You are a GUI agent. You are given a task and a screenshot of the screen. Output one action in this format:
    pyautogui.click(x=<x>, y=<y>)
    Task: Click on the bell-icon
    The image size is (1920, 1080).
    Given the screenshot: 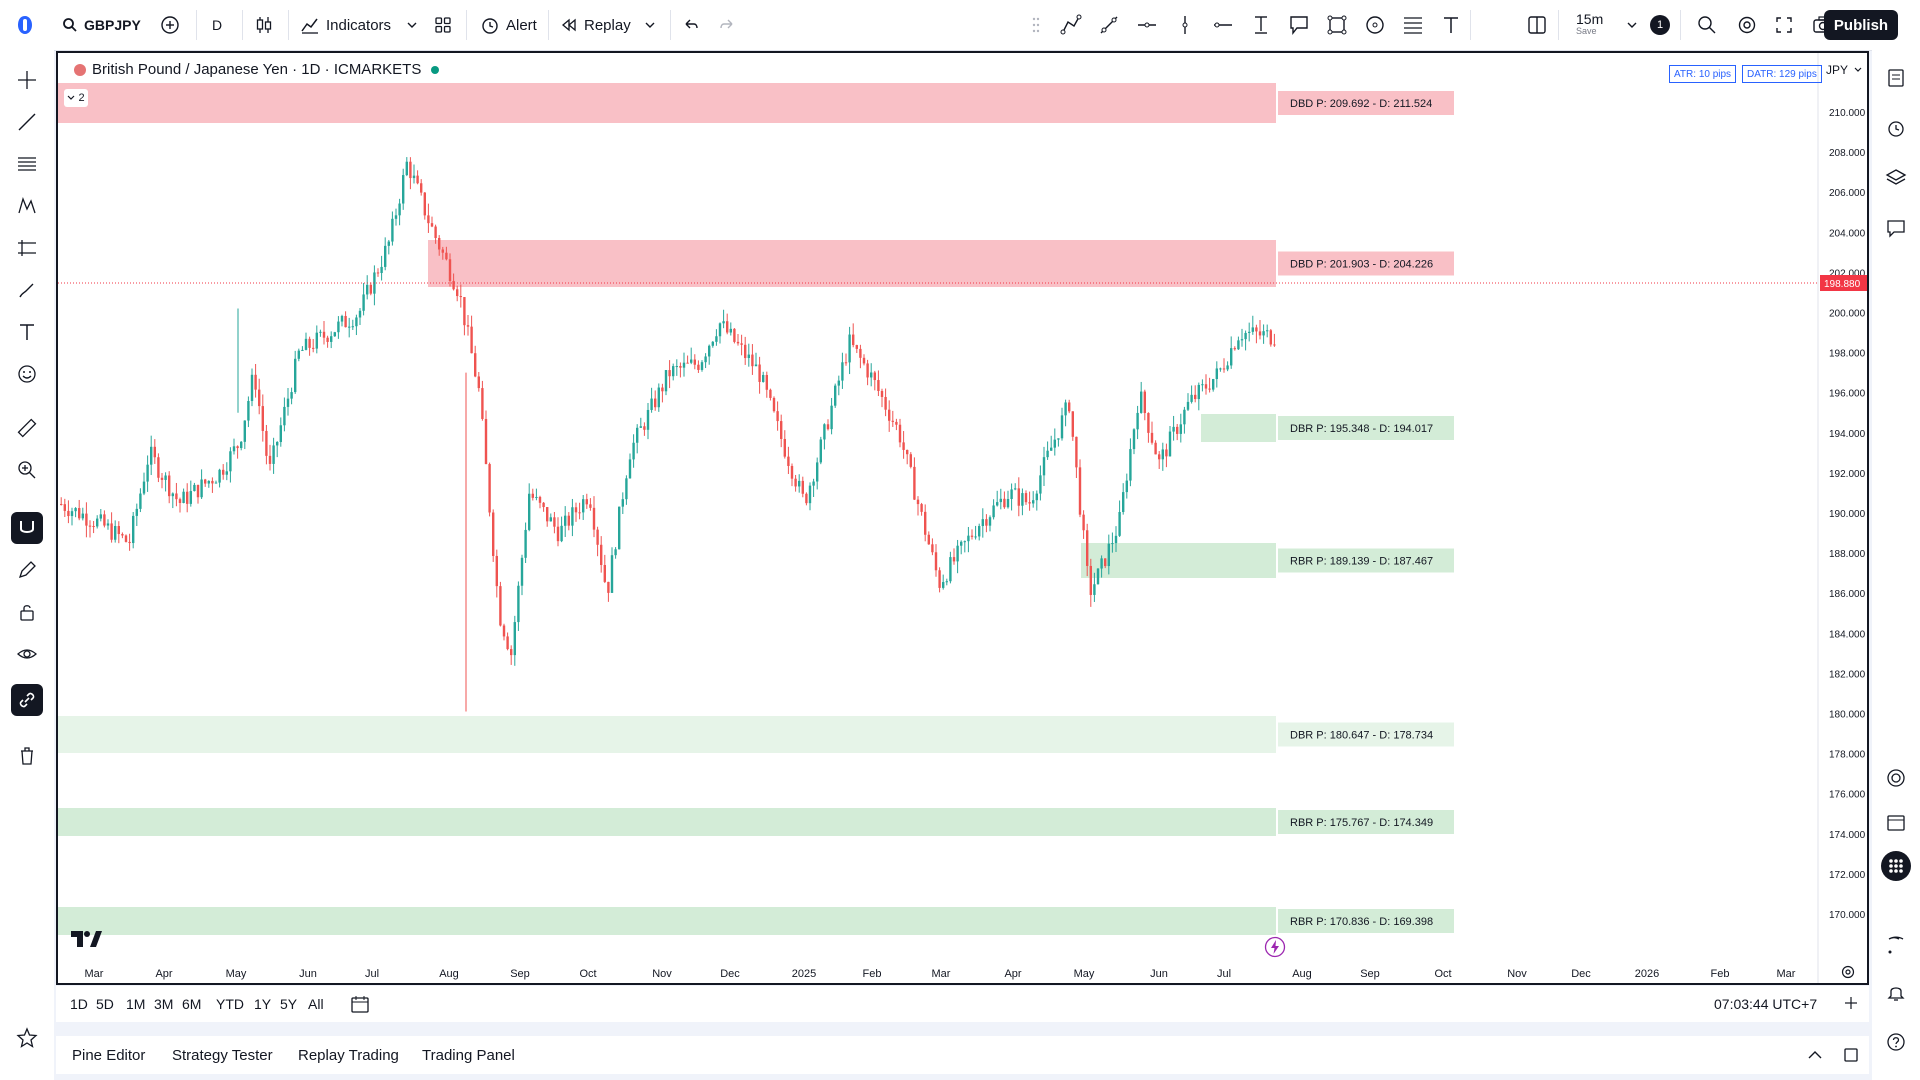 What is the action you would take?
    pyautogui.click(x=1896, y=992)
    